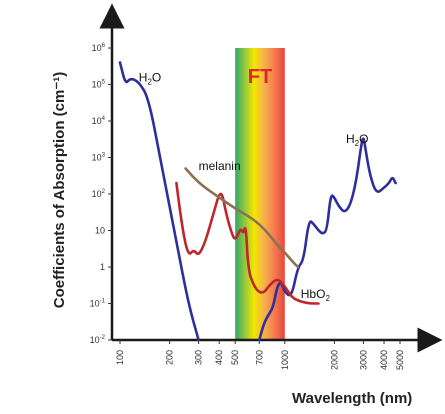 The width and height of the screenshot is (445, 414). What do you see at coordinates (219, 357) in the screenshot?
I see `x-tick-label: 400` at bounding box center [219, 357].